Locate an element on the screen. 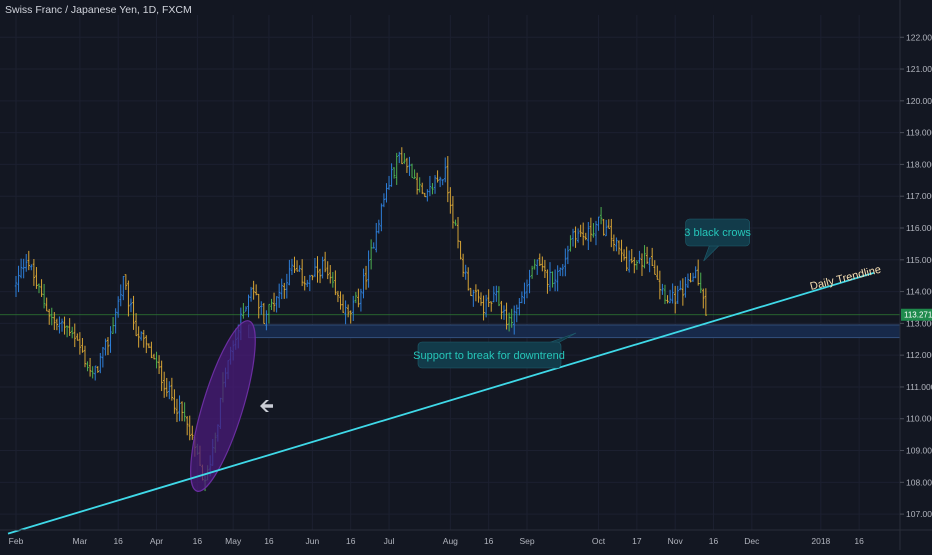 The width and height of the screenshot is (932, 555). y-tick-label: 119.000 is located at coordinates (919, 133).